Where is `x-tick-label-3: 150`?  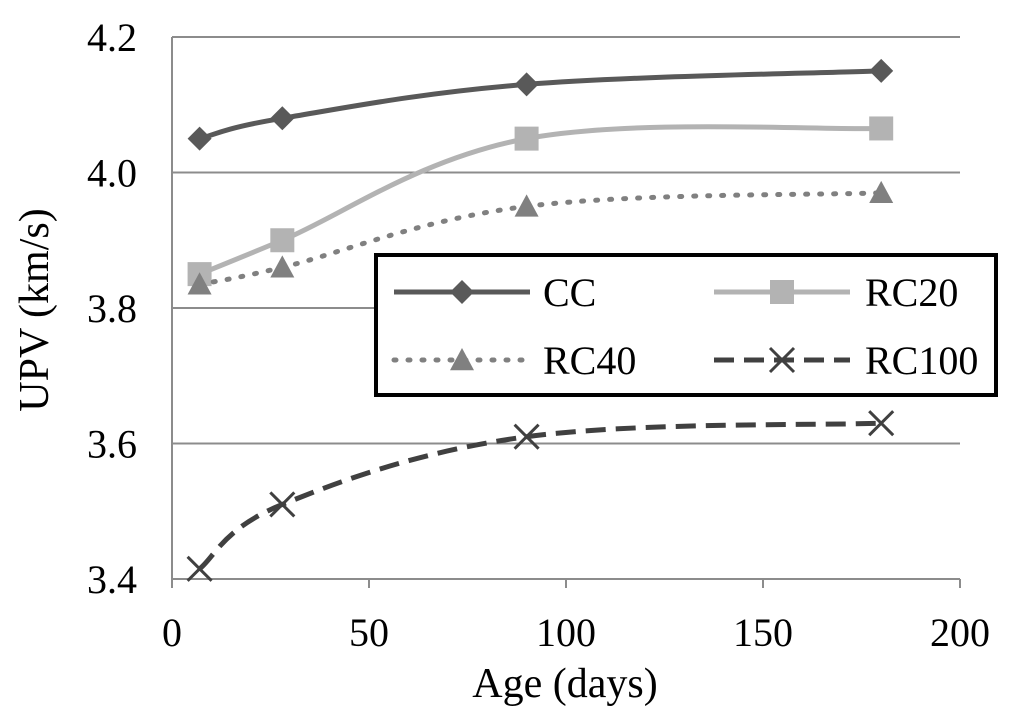
x-tick-label-3: 150 is located at coordinates (763, 632).